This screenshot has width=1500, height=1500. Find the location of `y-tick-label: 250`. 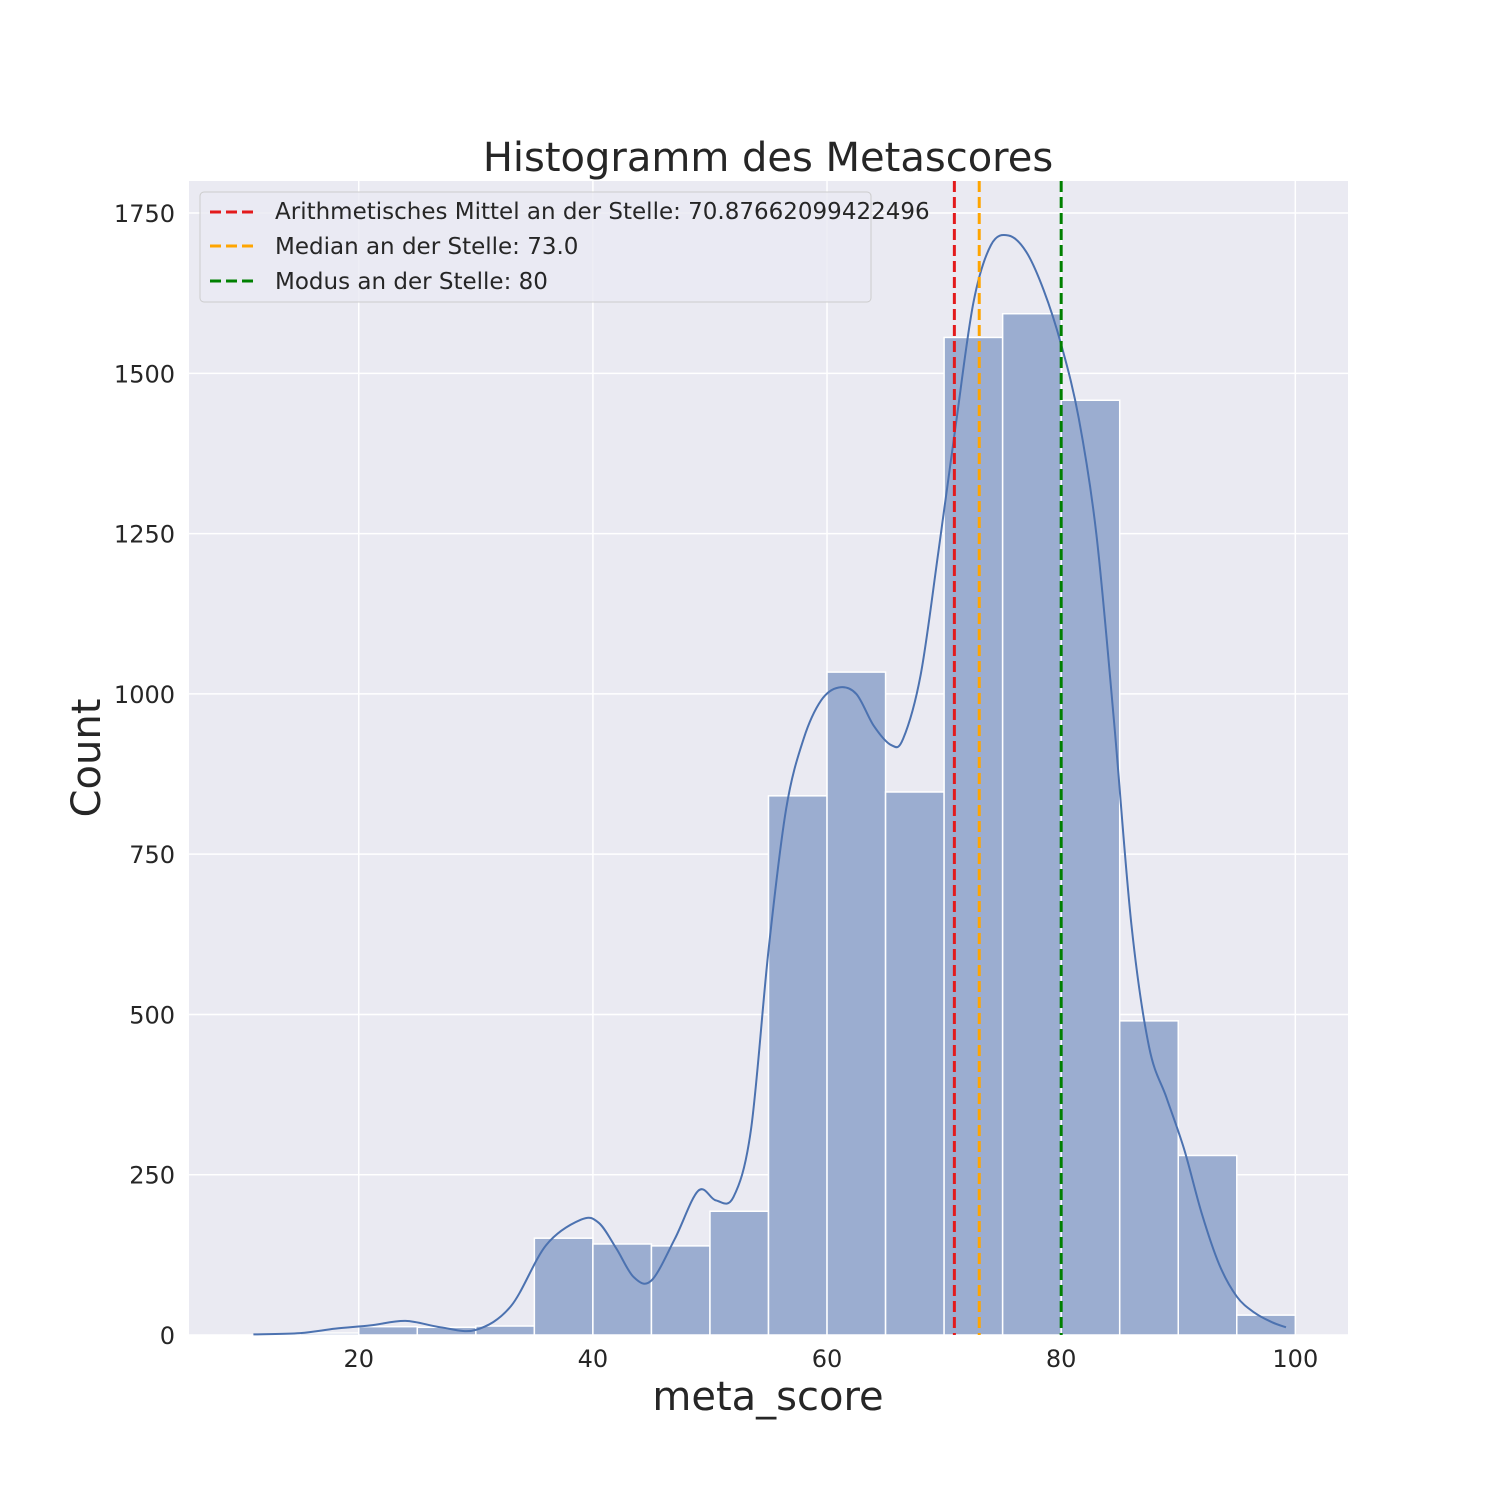

y-tick-label: 250 is located at coordinates (152, 1176).